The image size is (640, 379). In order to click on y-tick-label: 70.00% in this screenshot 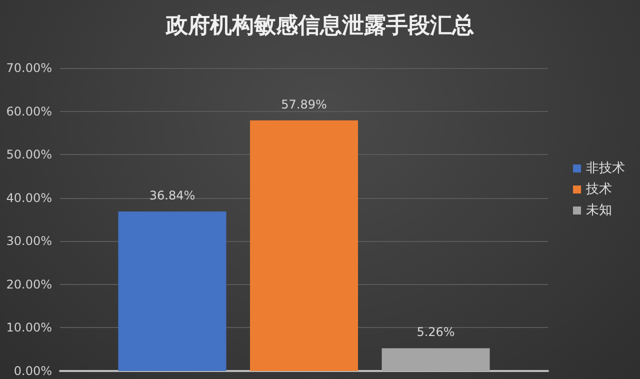, I will do `click(29, 68)`.